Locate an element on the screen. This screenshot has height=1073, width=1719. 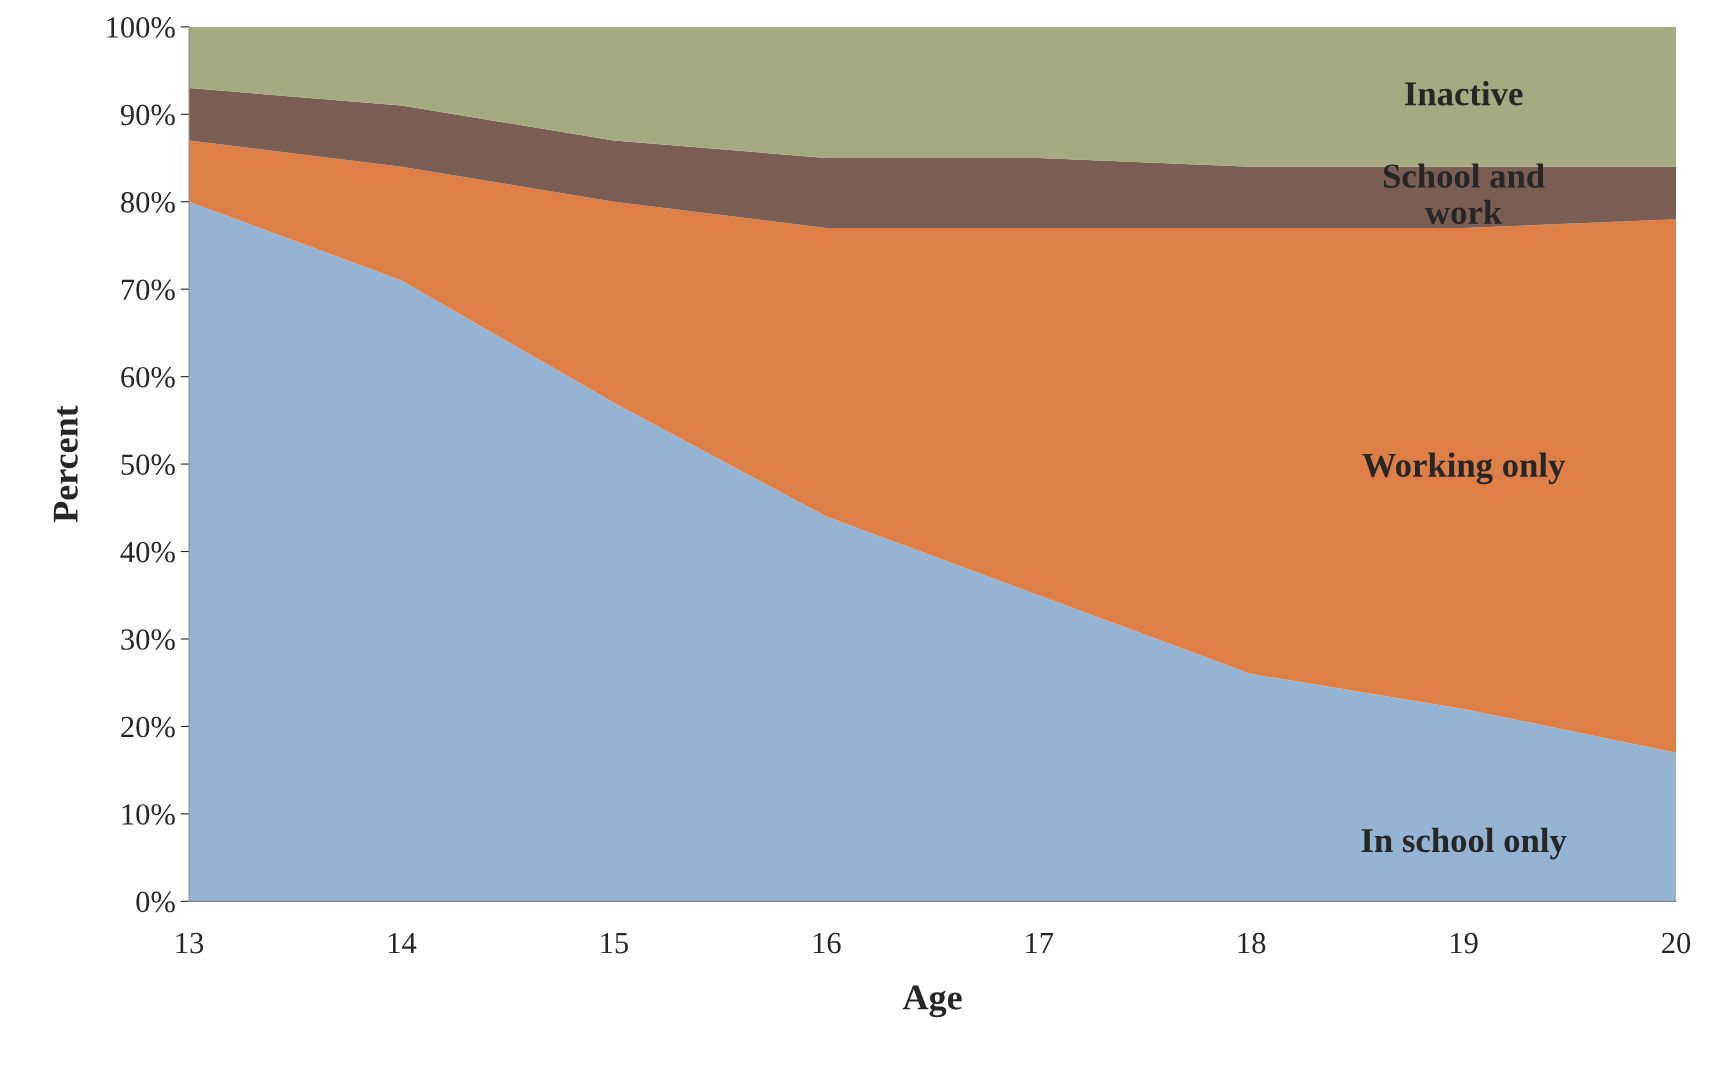
y-tick-label: 90% is located at coordinates (147, 115).